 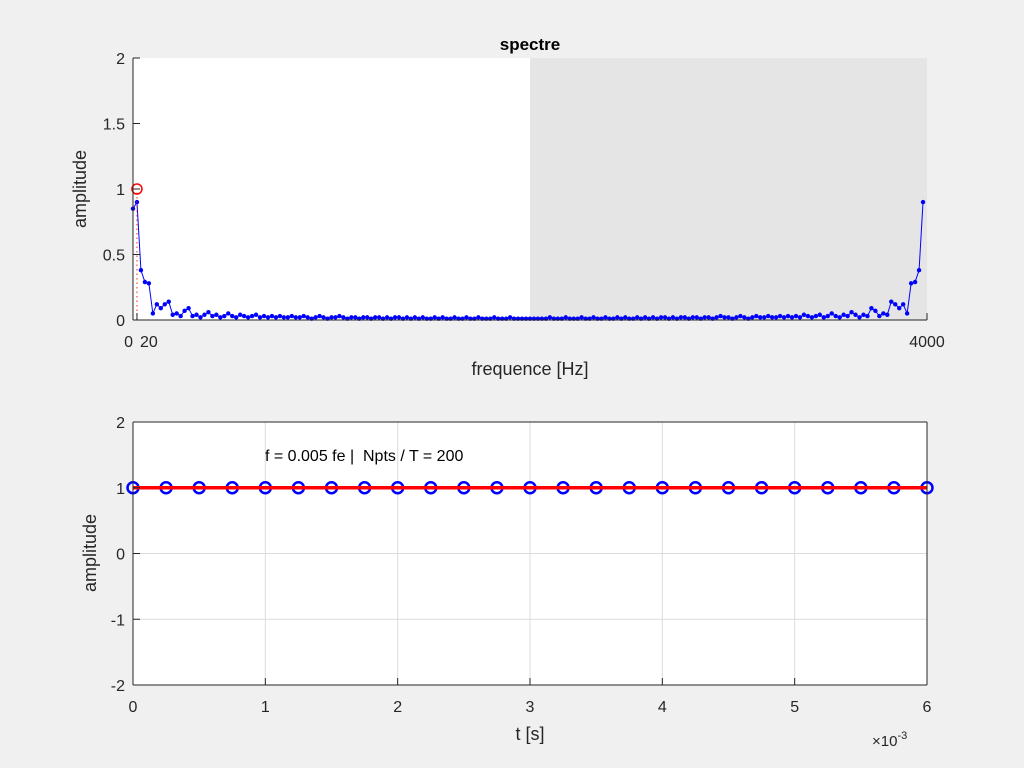 I want to click on signal-ylabel: amplitude, so click(x=90, y=553).